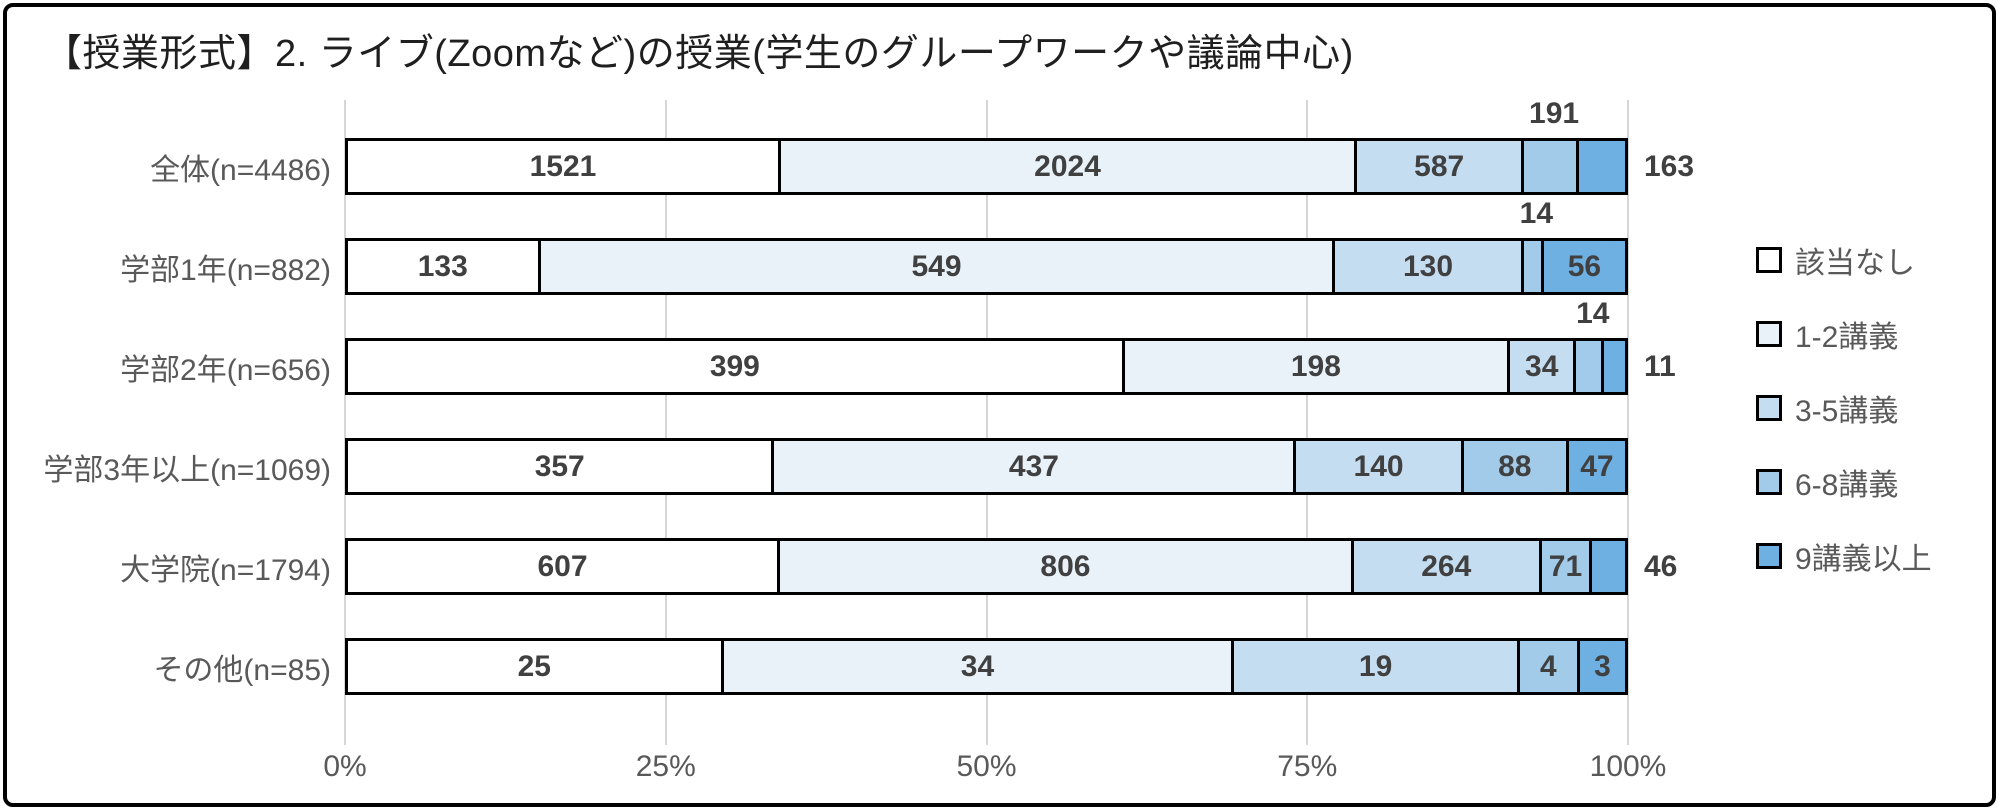  I want to click on bar-segment: 607, so click(564, 566).